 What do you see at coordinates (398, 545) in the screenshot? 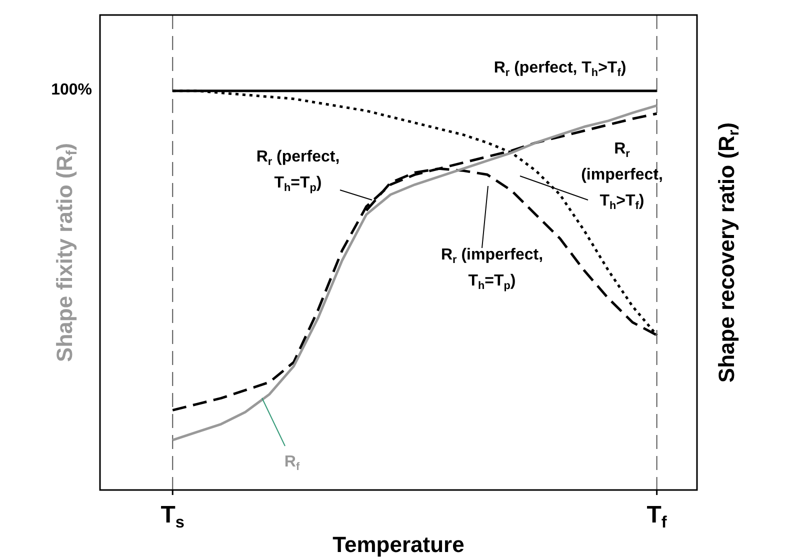
I see `x-axis-title: Temperature` at bounding box center [398, 545].